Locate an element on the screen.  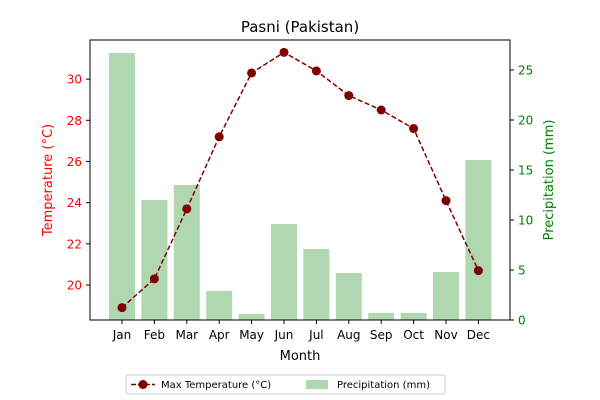
legend-box is located at coordinates (285, 384).